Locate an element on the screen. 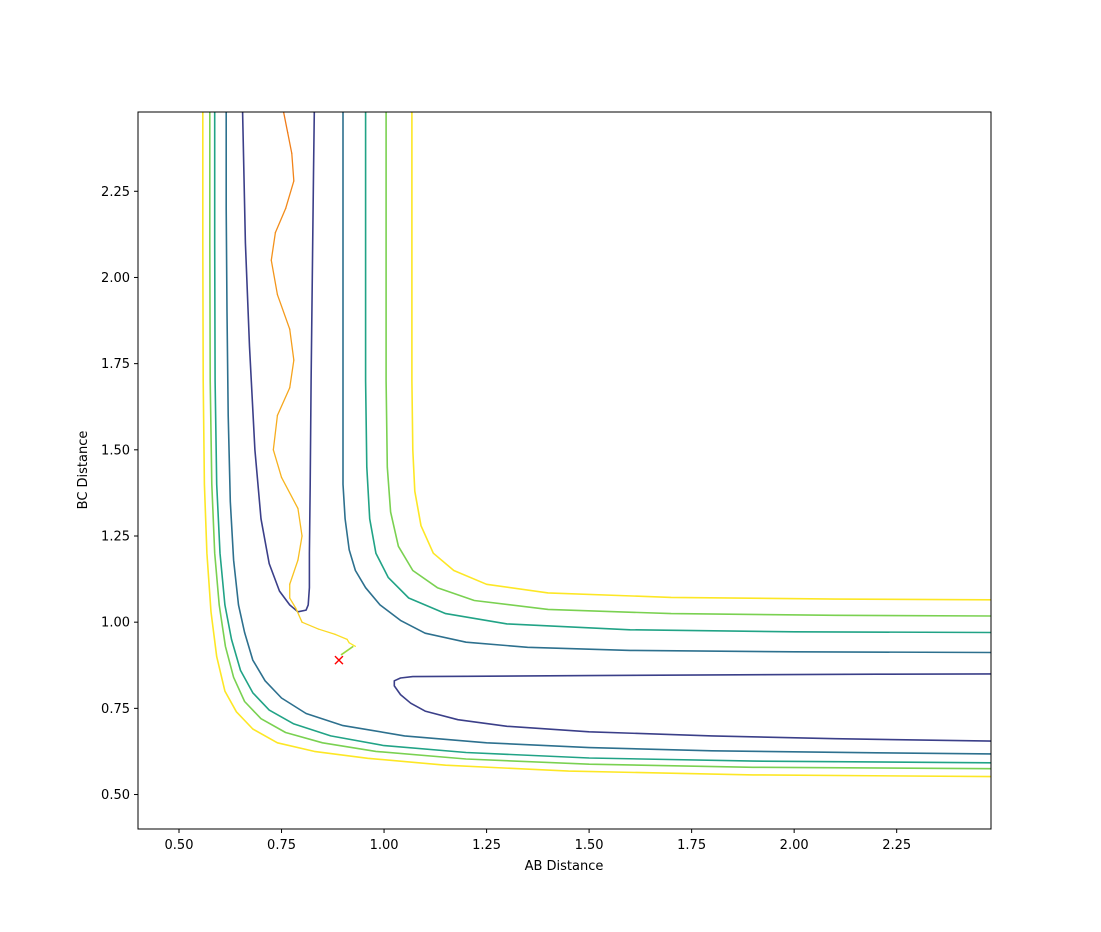 Image resolution: width=1101 pixels, height=932 pixels. x-tick-label: 1.25 is located at coordinates (486, 845).